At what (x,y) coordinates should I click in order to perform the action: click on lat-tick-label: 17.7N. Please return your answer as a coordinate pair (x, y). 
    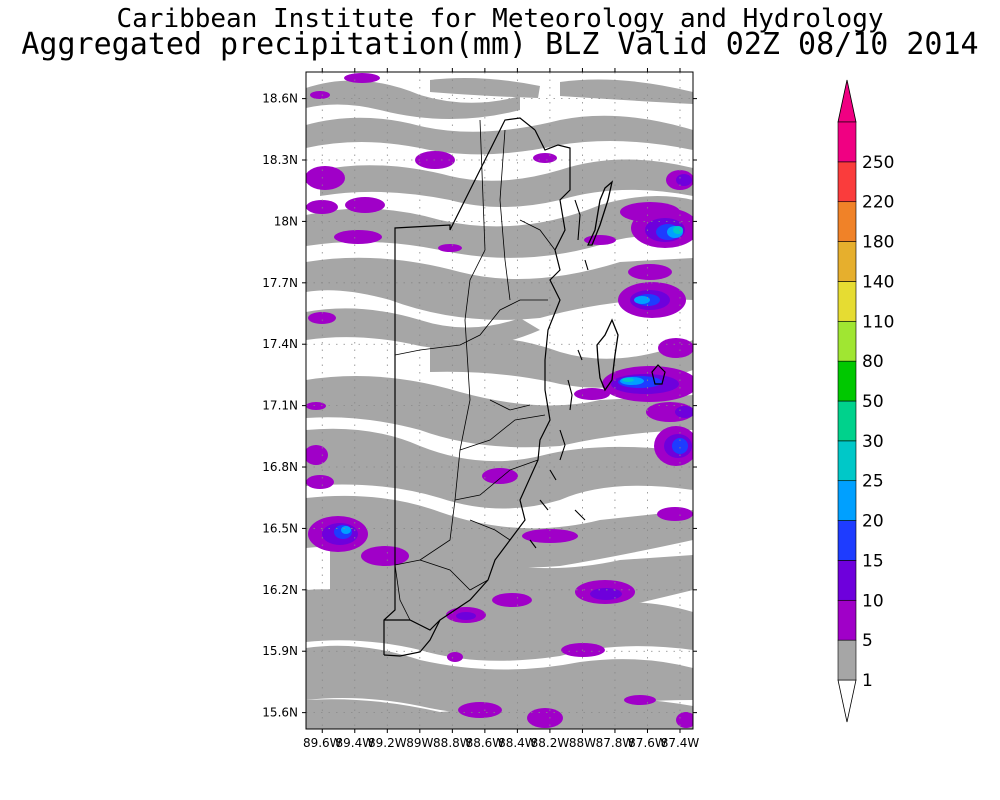
    Looking at the image, I should click on (280, 283).